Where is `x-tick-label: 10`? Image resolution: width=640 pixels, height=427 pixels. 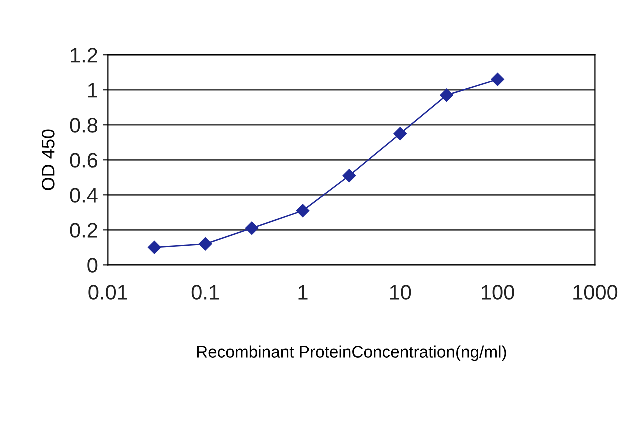
x-tick-label: 10 is located at coordinates (401, 292).